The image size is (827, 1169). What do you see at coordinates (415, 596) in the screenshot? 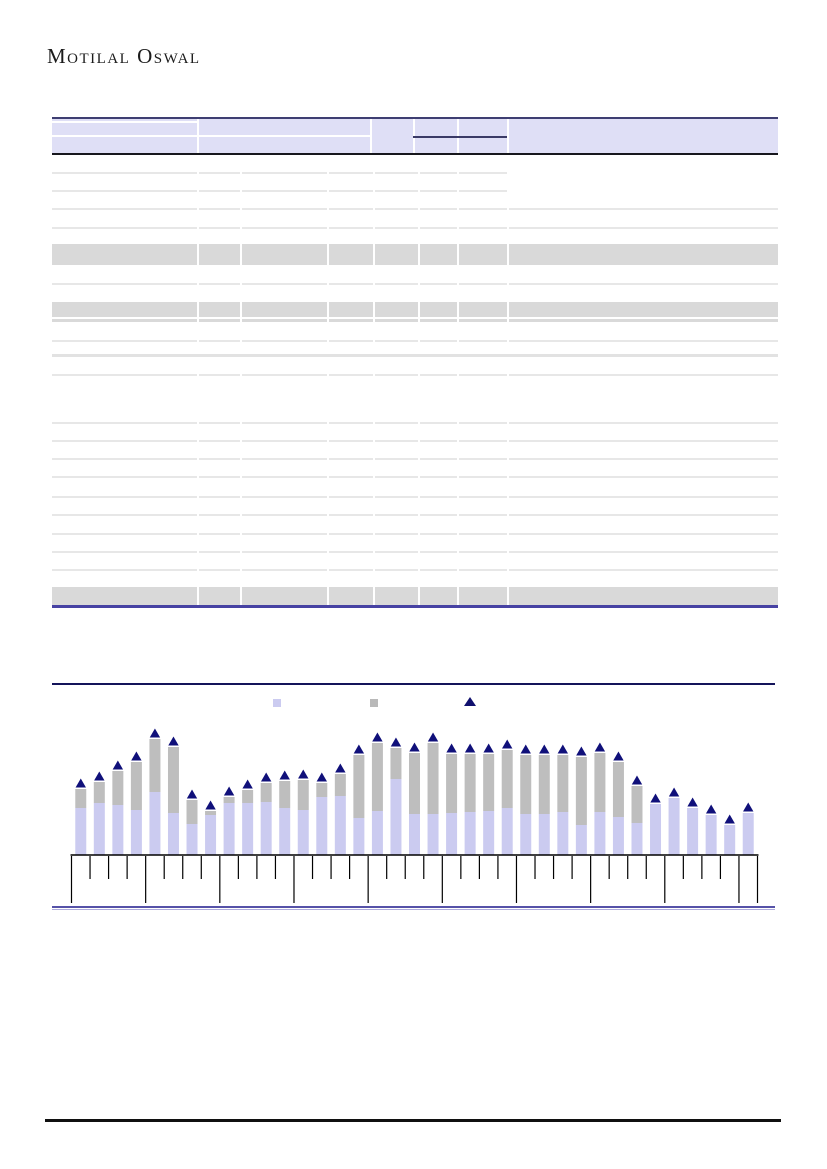
I see `table-highlight-row` at bounding box center [415, 596].